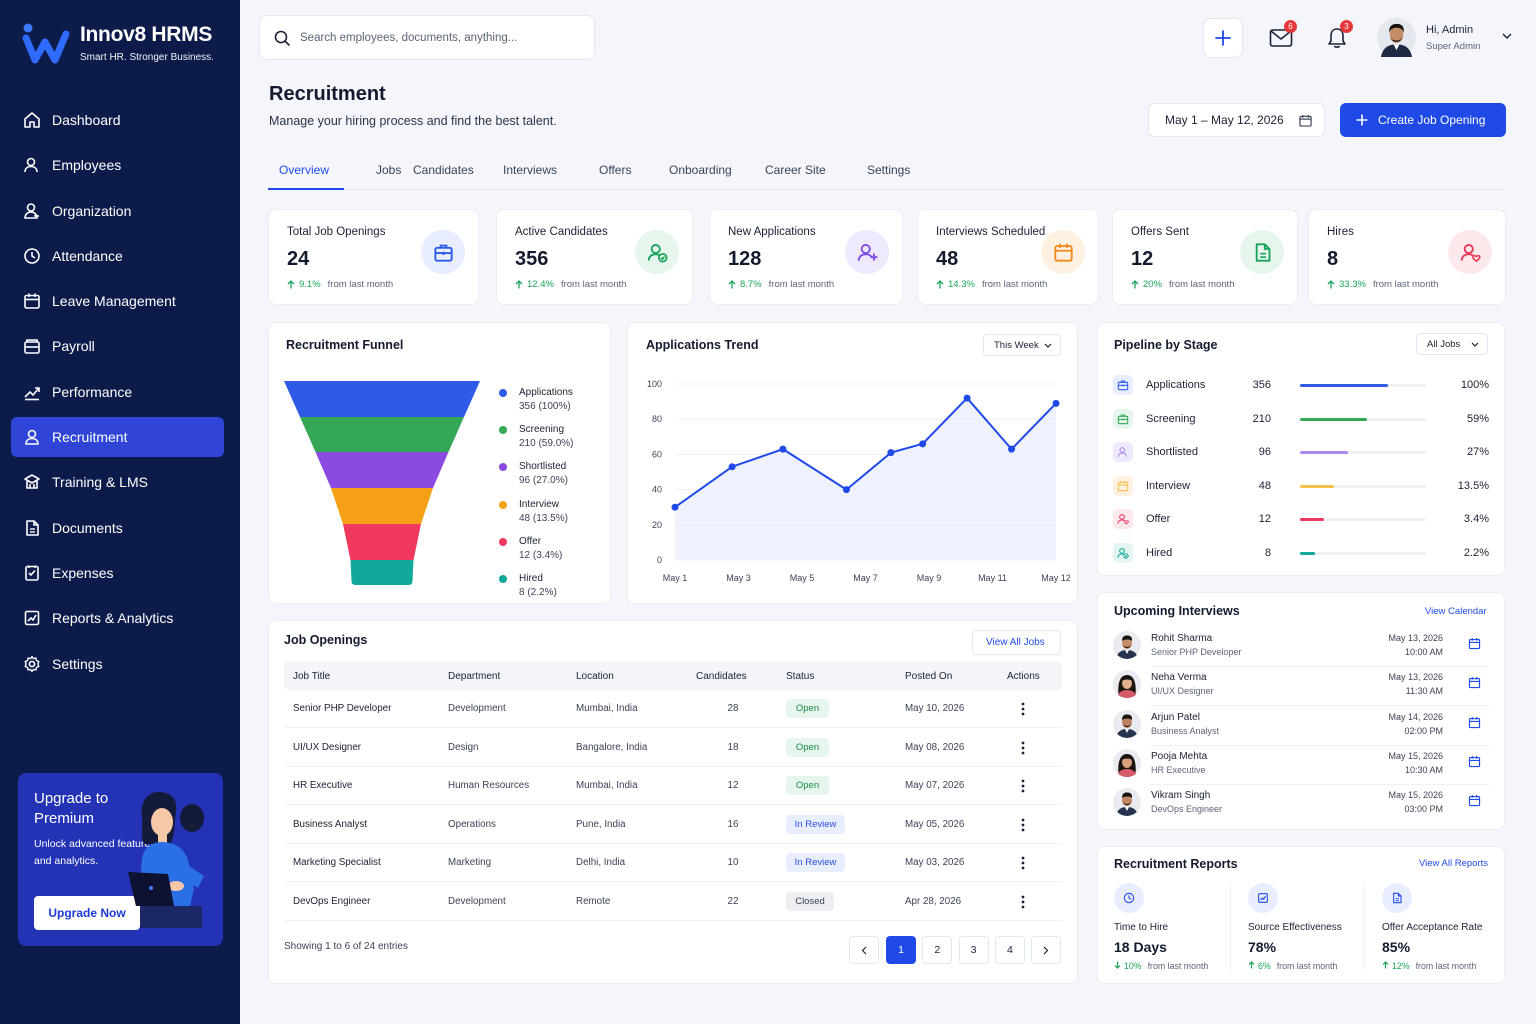 The image size is (1536, 1024). Describe the element at coordinates (1022, 345) in the screenshot. I see `trend-period-dropdown: This Week` at that location.